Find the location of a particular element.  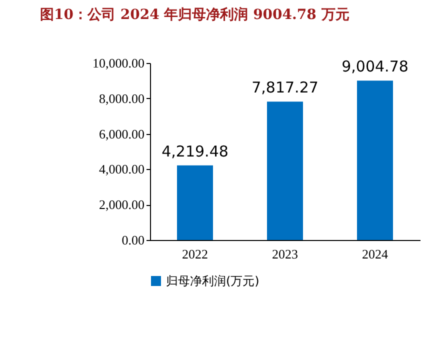

y-tick-label: 8,000.00 is located at coordinates (121, 98).